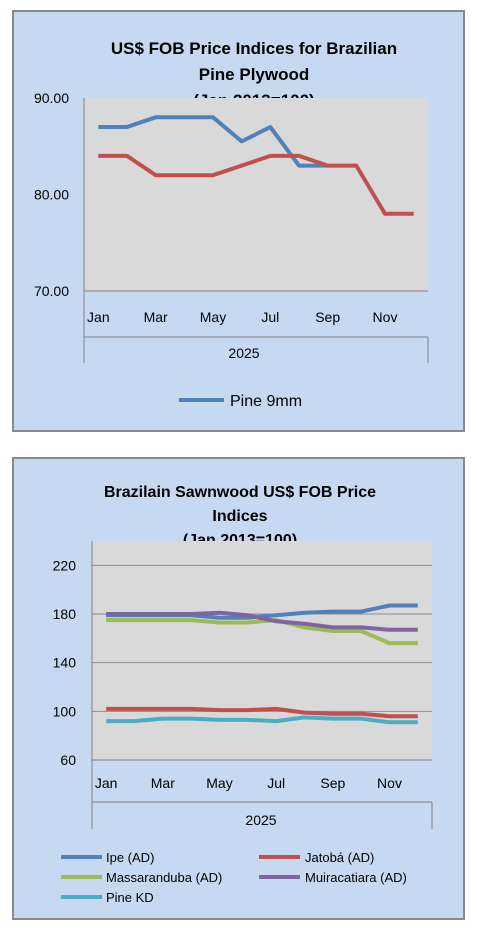 The width and height of the screenshot is (477, 935). Describe the element at coordinates (262, 720) in the screenshot. I see `series-line-pine-kd` at that location.